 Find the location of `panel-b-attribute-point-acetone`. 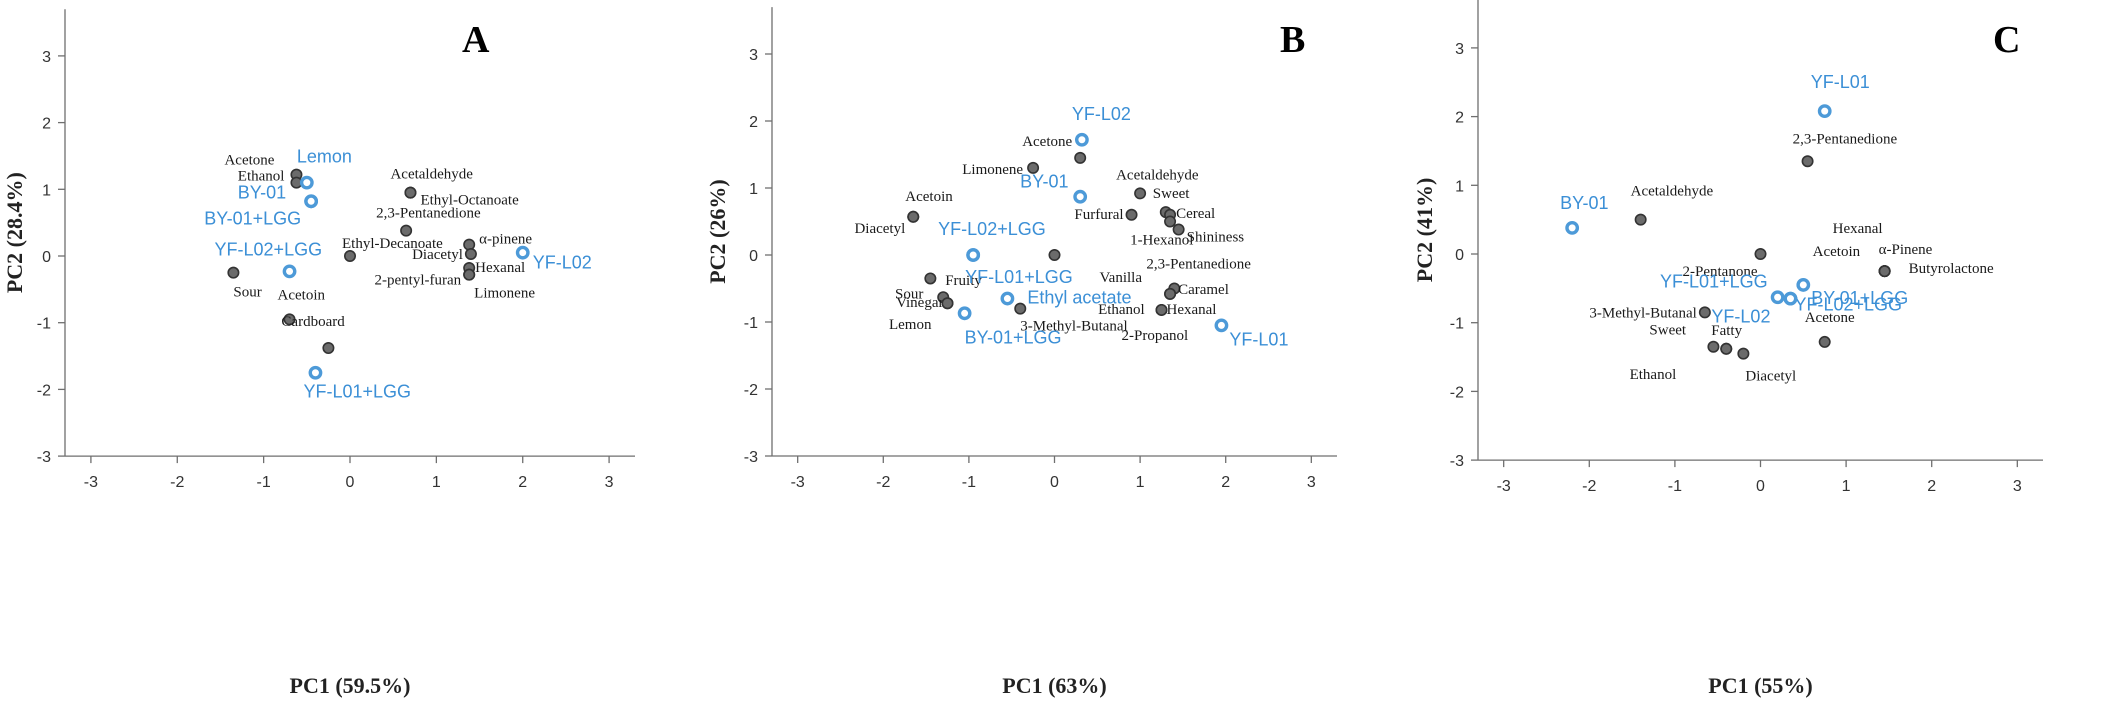

panel-b-attribute-point-acetone is located at coordinates (1080, 157).